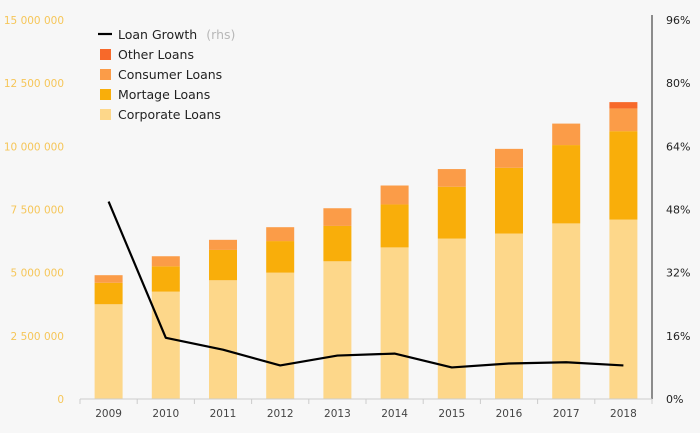  I want to click on bar-mortage-loans-2015, so click(451, 212).